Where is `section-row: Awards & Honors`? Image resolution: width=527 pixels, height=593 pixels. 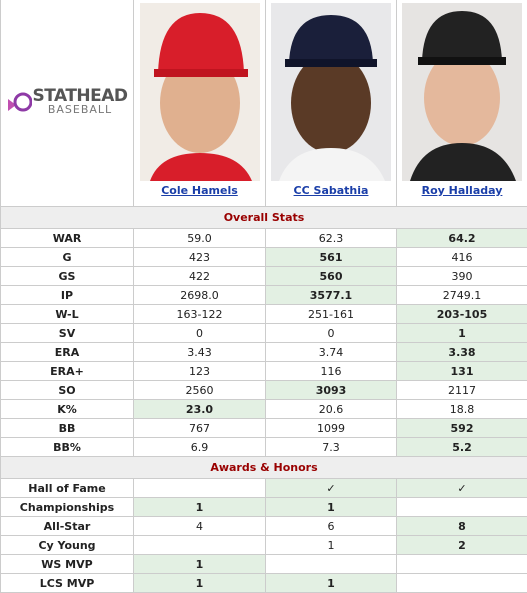
section-row: Awards & Honors is located at coordinates (264, 468).